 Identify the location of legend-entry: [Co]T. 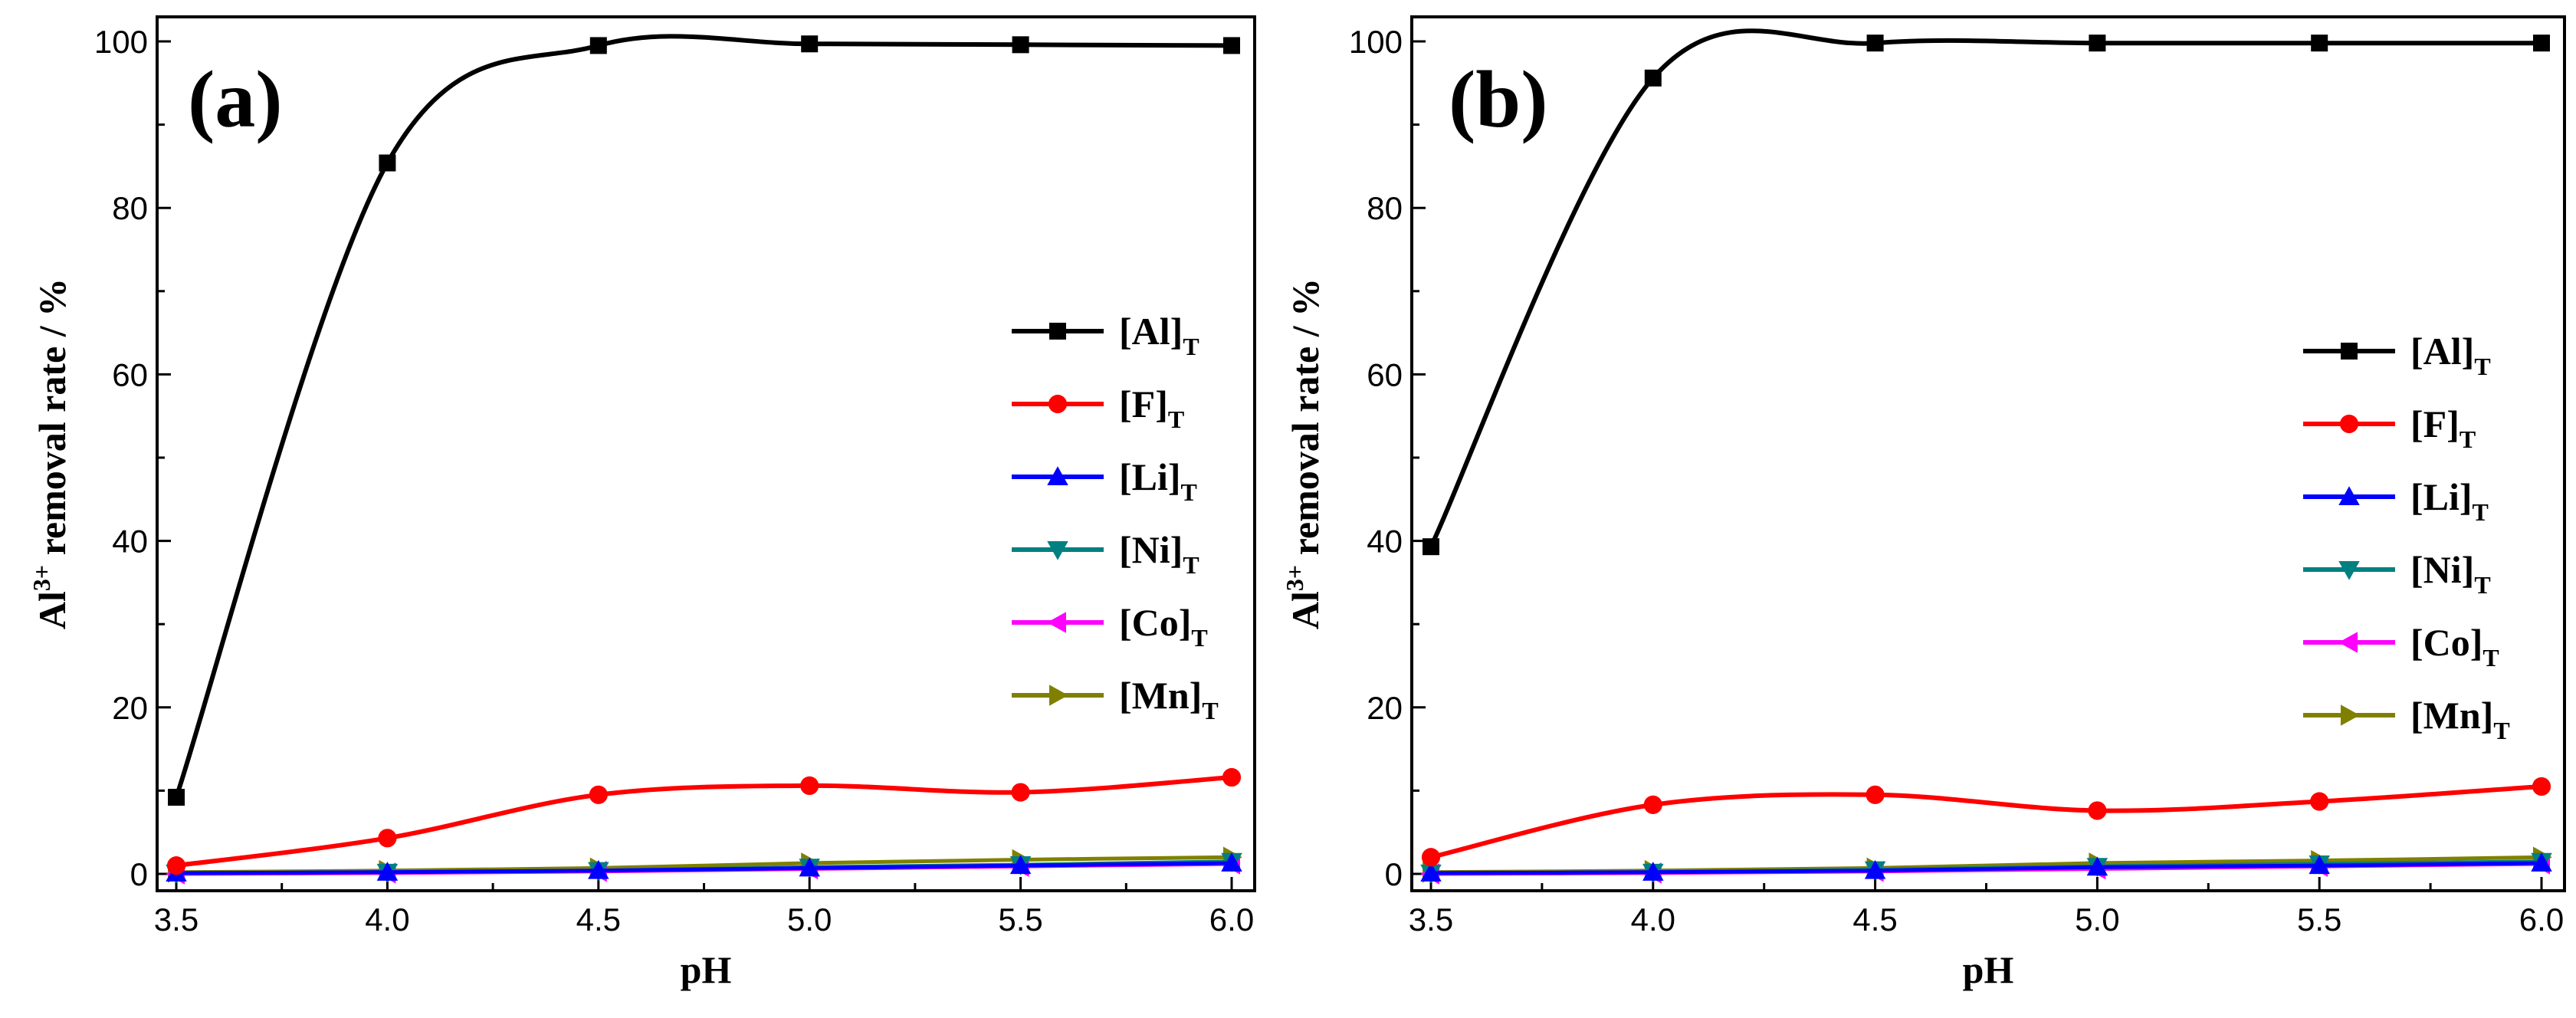
(1110, 626).